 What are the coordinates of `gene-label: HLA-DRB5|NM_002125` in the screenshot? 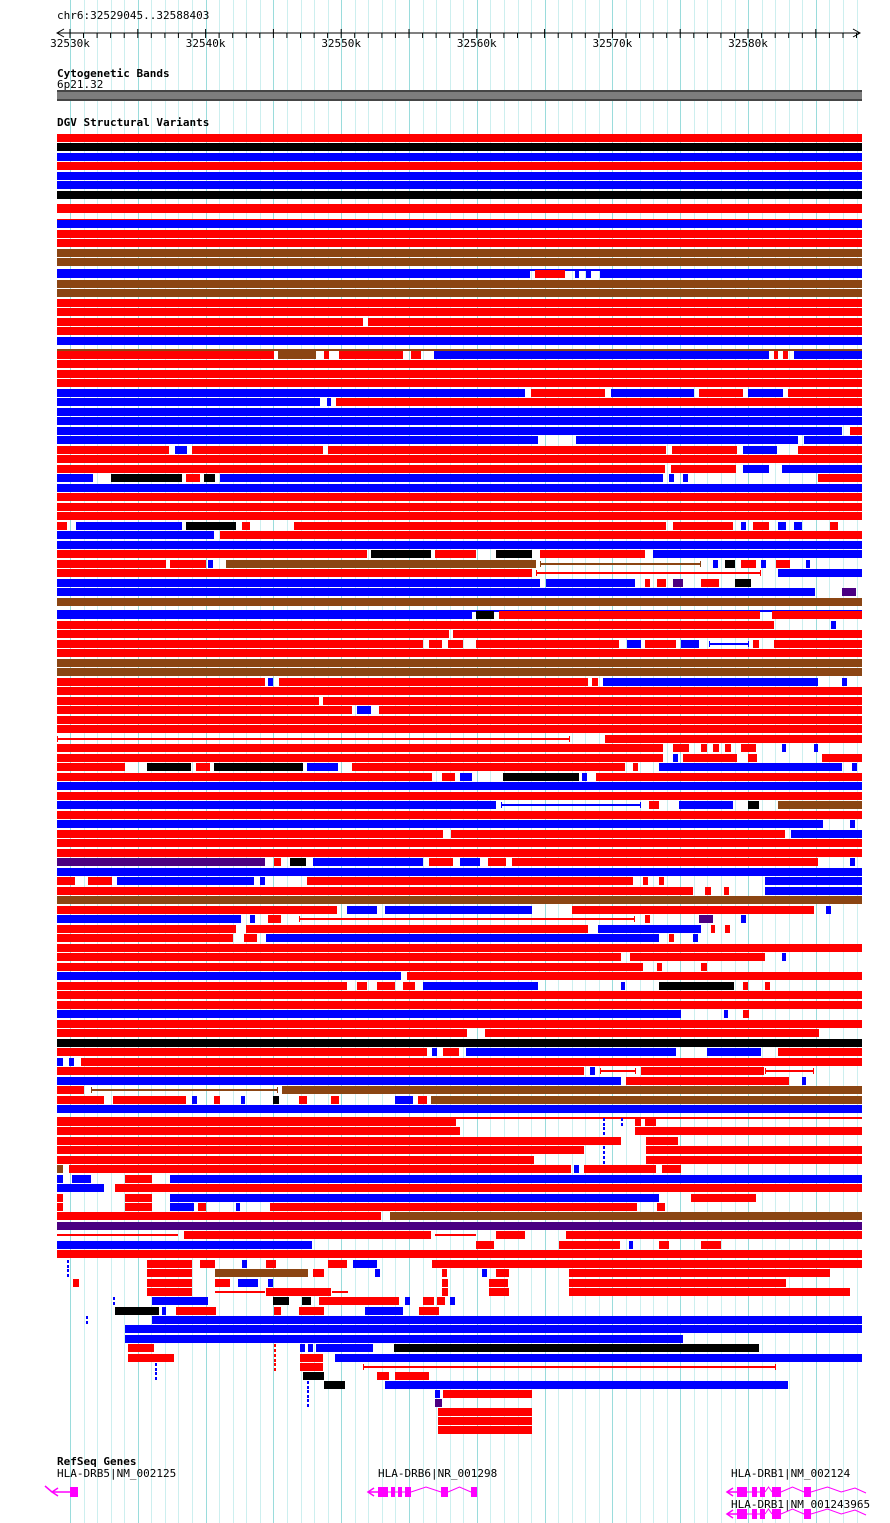 It's located at (117, 1473).